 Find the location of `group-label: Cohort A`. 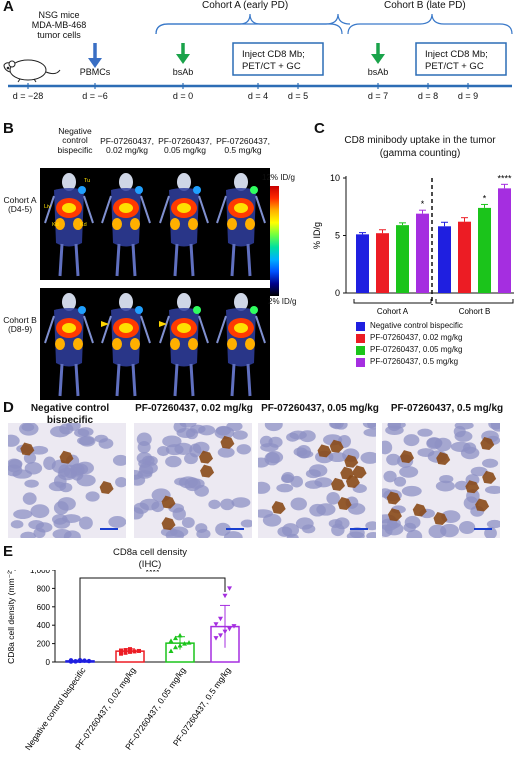

group-label: Cohort A is located at coordinates (393, 311).